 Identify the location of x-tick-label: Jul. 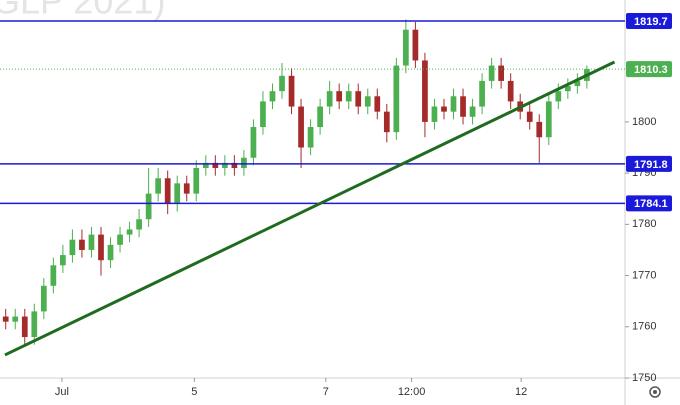
(62, 392).